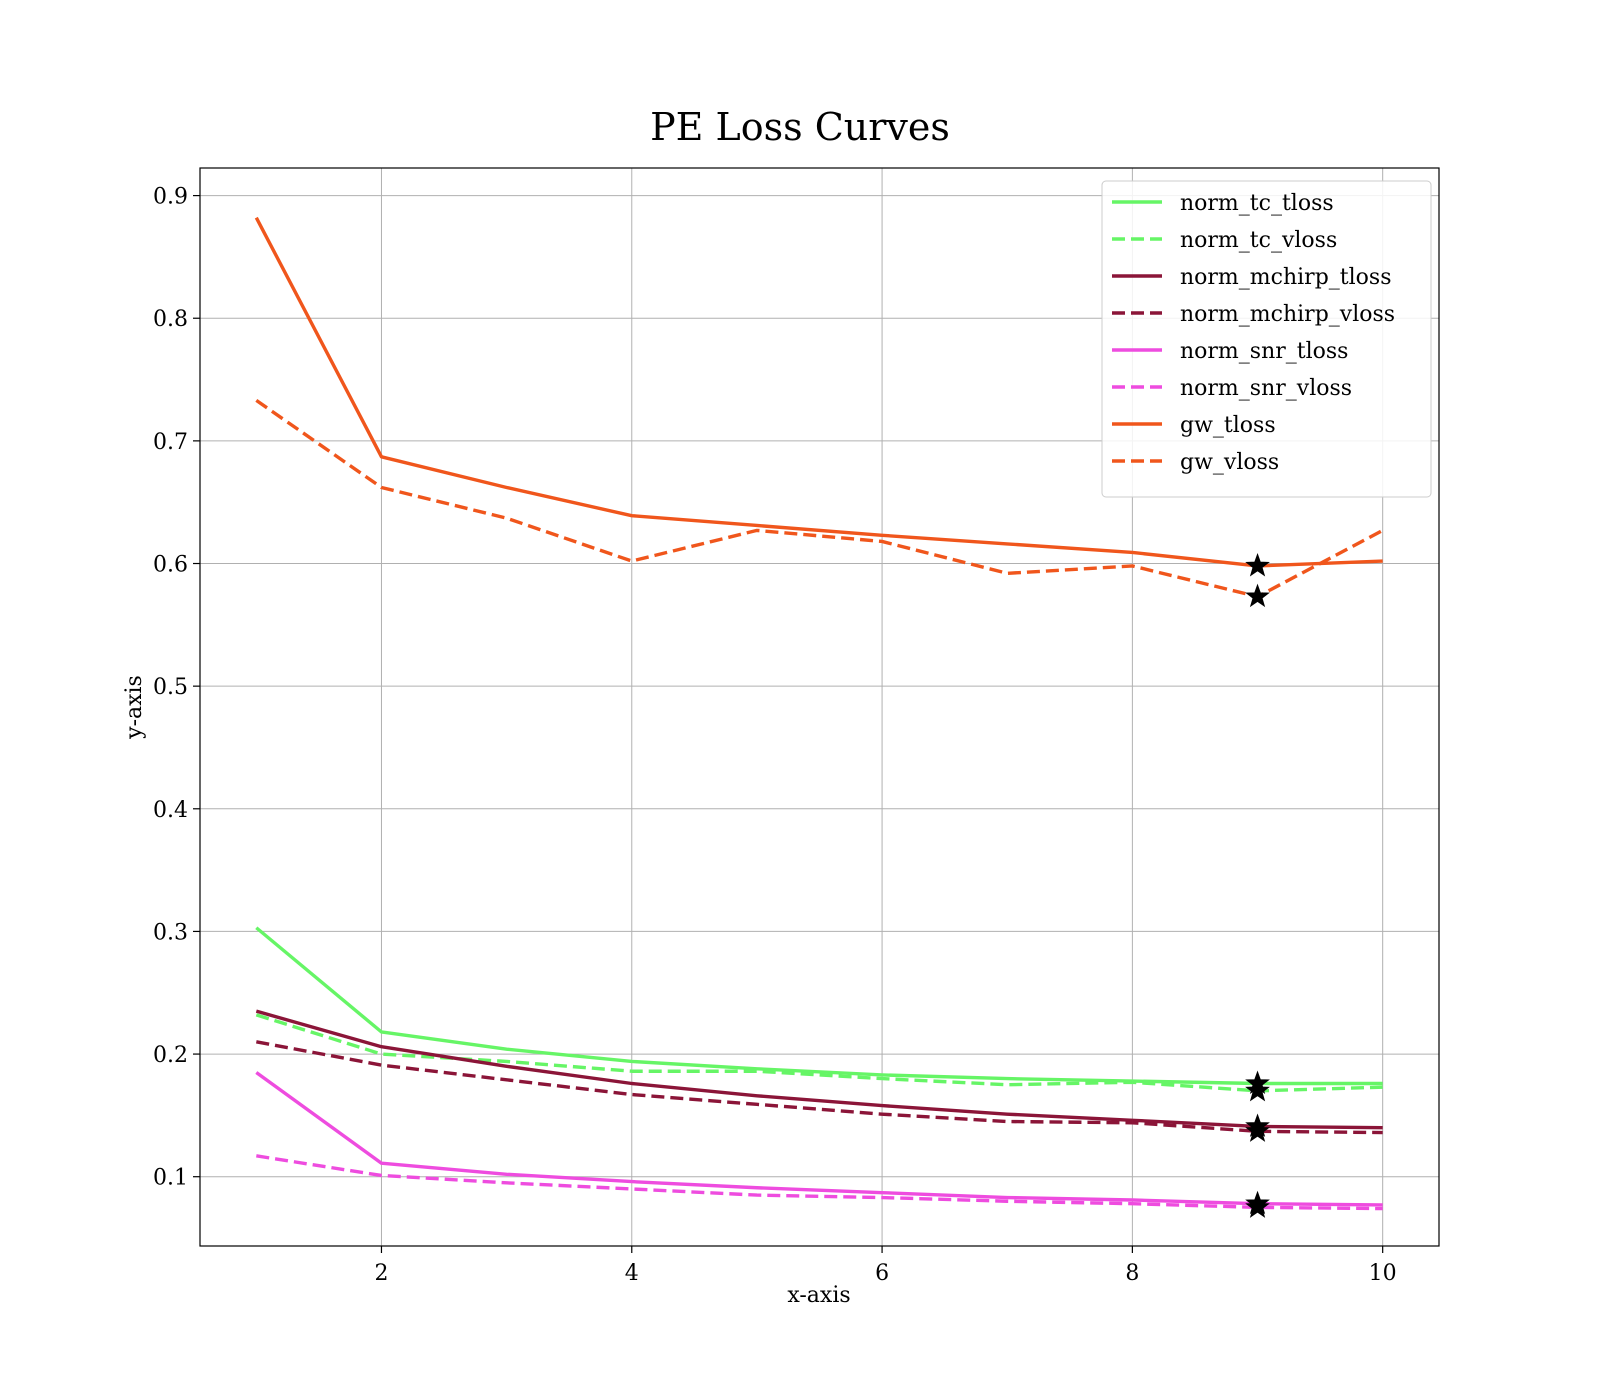 The height and width of the screenshot is (1400, 1600). I want to click on series-line-gw_vloss, so click(819, 499).